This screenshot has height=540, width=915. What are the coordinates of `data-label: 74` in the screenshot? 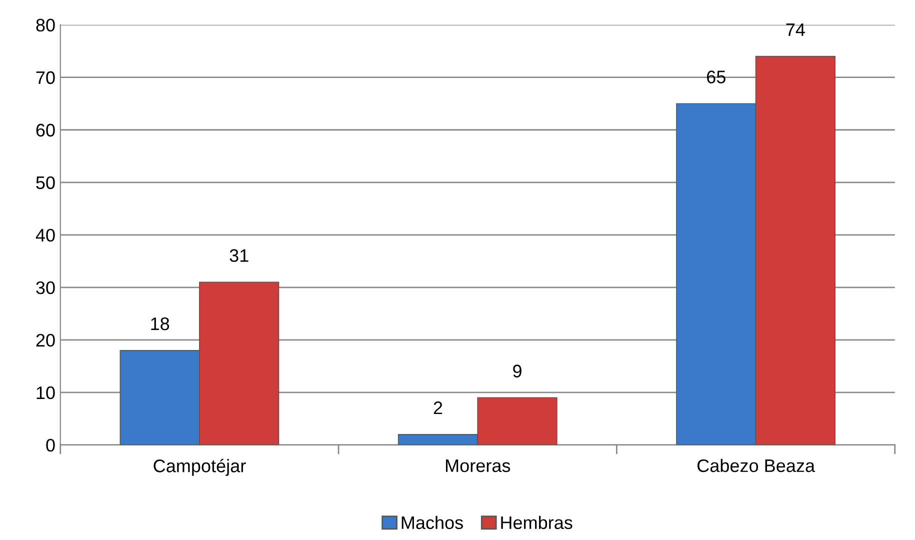 It's located at (795, 30).